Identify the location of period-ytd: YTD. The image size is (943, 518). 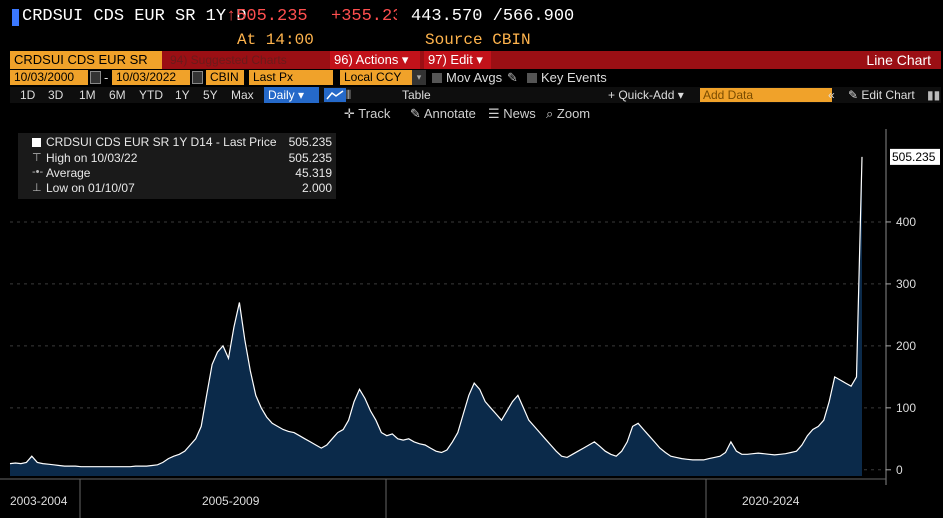
(151, 95).